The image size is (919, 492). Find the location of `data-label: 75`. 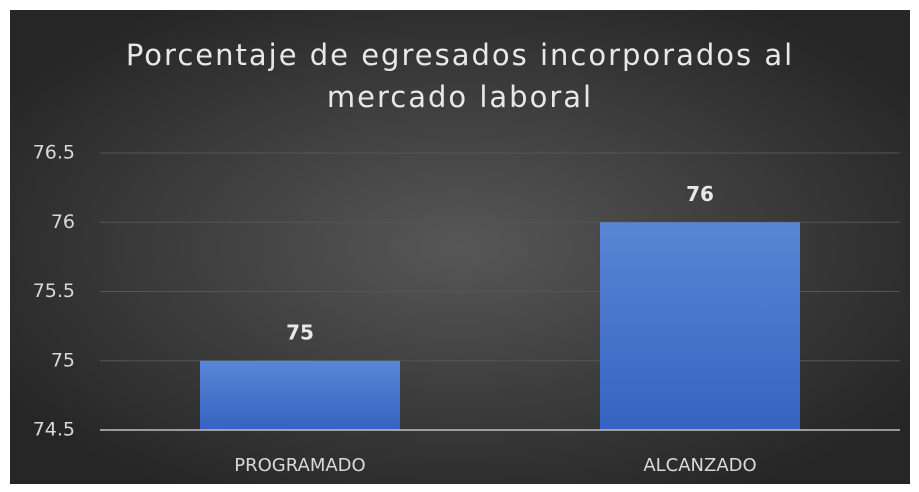

data-label: 75 is located at coordinates (300, 332).